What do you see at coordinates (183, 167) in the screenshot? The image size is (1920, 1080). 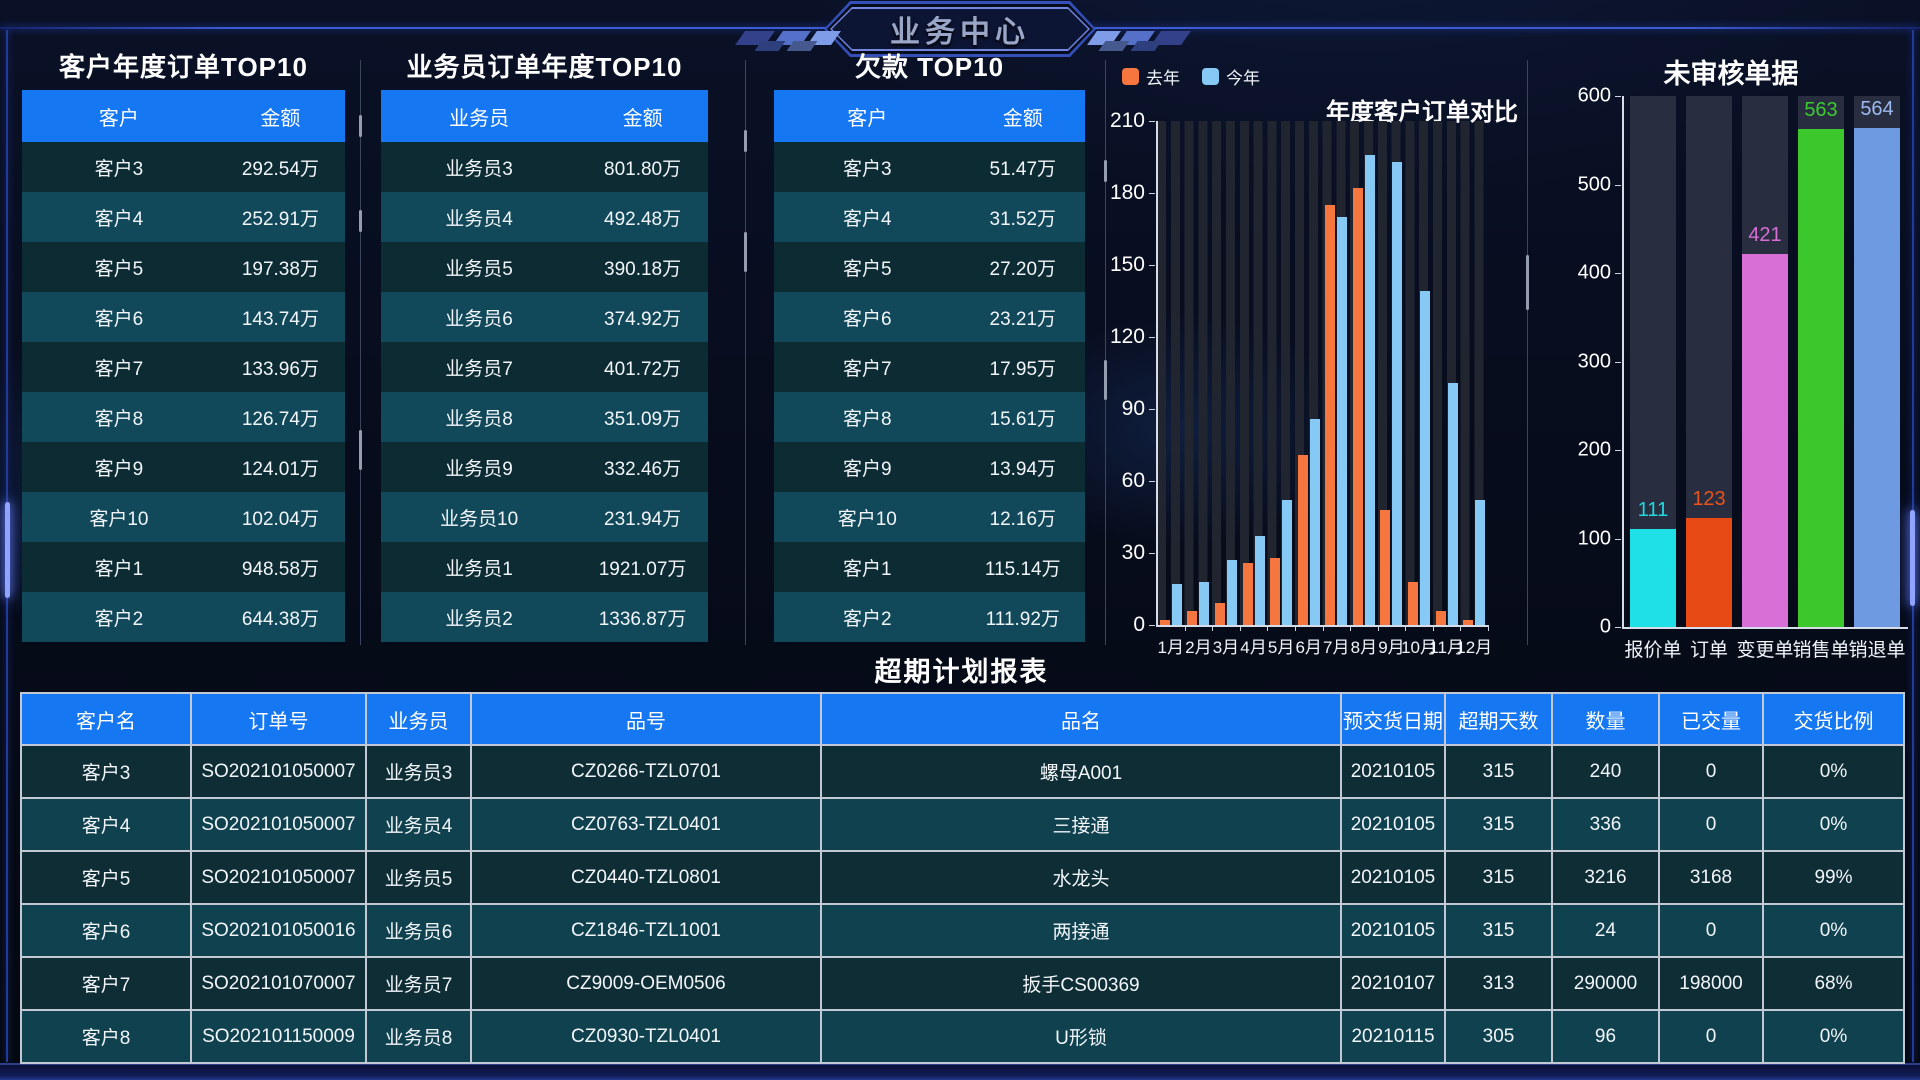 I see `table-row: 客户3 292.54万` at bounding box center [183, 167].